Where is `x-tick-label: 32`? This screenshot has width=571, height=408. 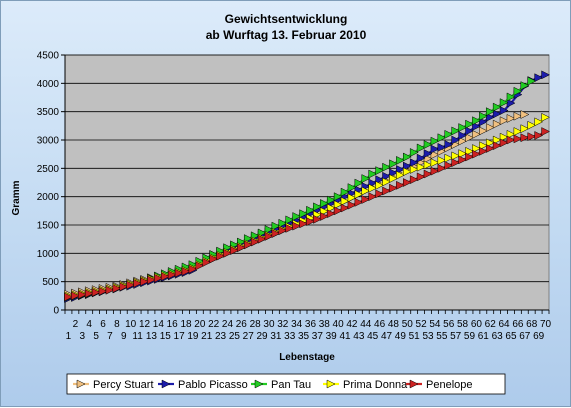 x-tick-label: 32 is located at coordinates (283, 324).